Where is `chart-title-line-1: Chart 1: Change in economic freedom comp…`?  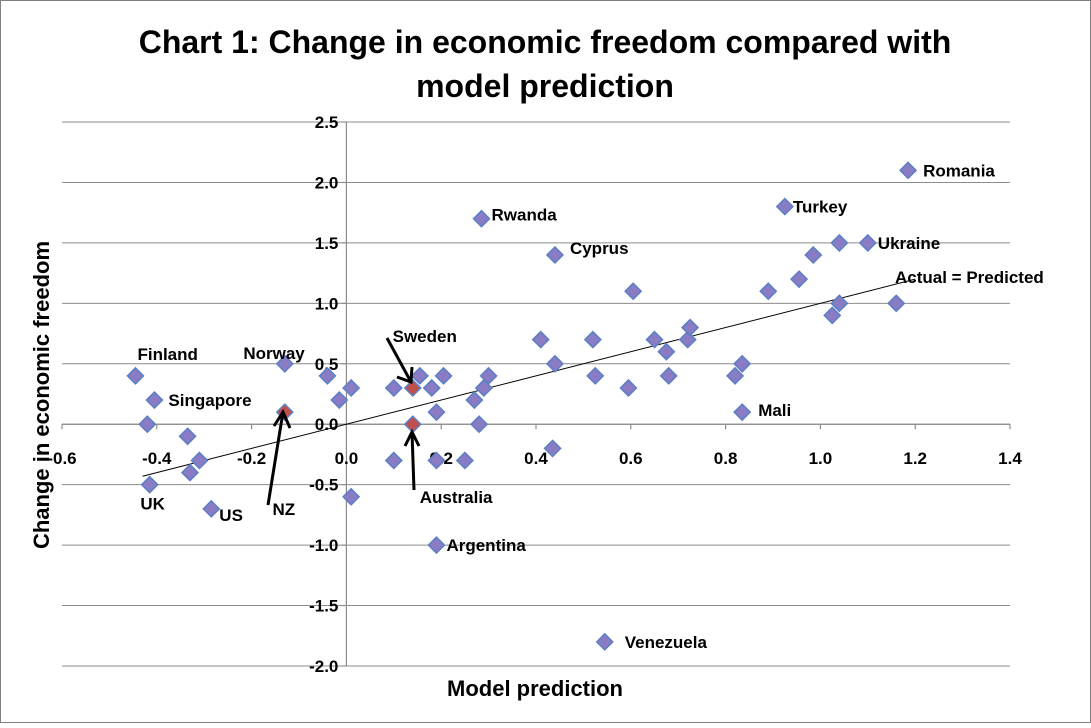
chart-title-line-1: Chart 1: Change in economic freedom comp… is located at coordinates (545, 42).